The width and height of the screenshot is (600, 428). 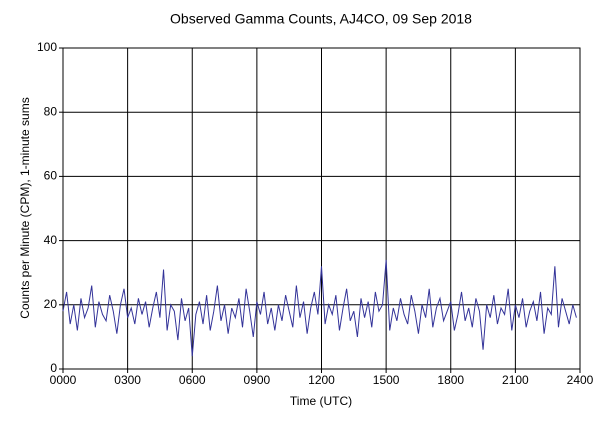 What do you see at coordinates (580, 380) in the screenshot?
I see `x-tick-label: 2400` at bounding box center [580, 380].